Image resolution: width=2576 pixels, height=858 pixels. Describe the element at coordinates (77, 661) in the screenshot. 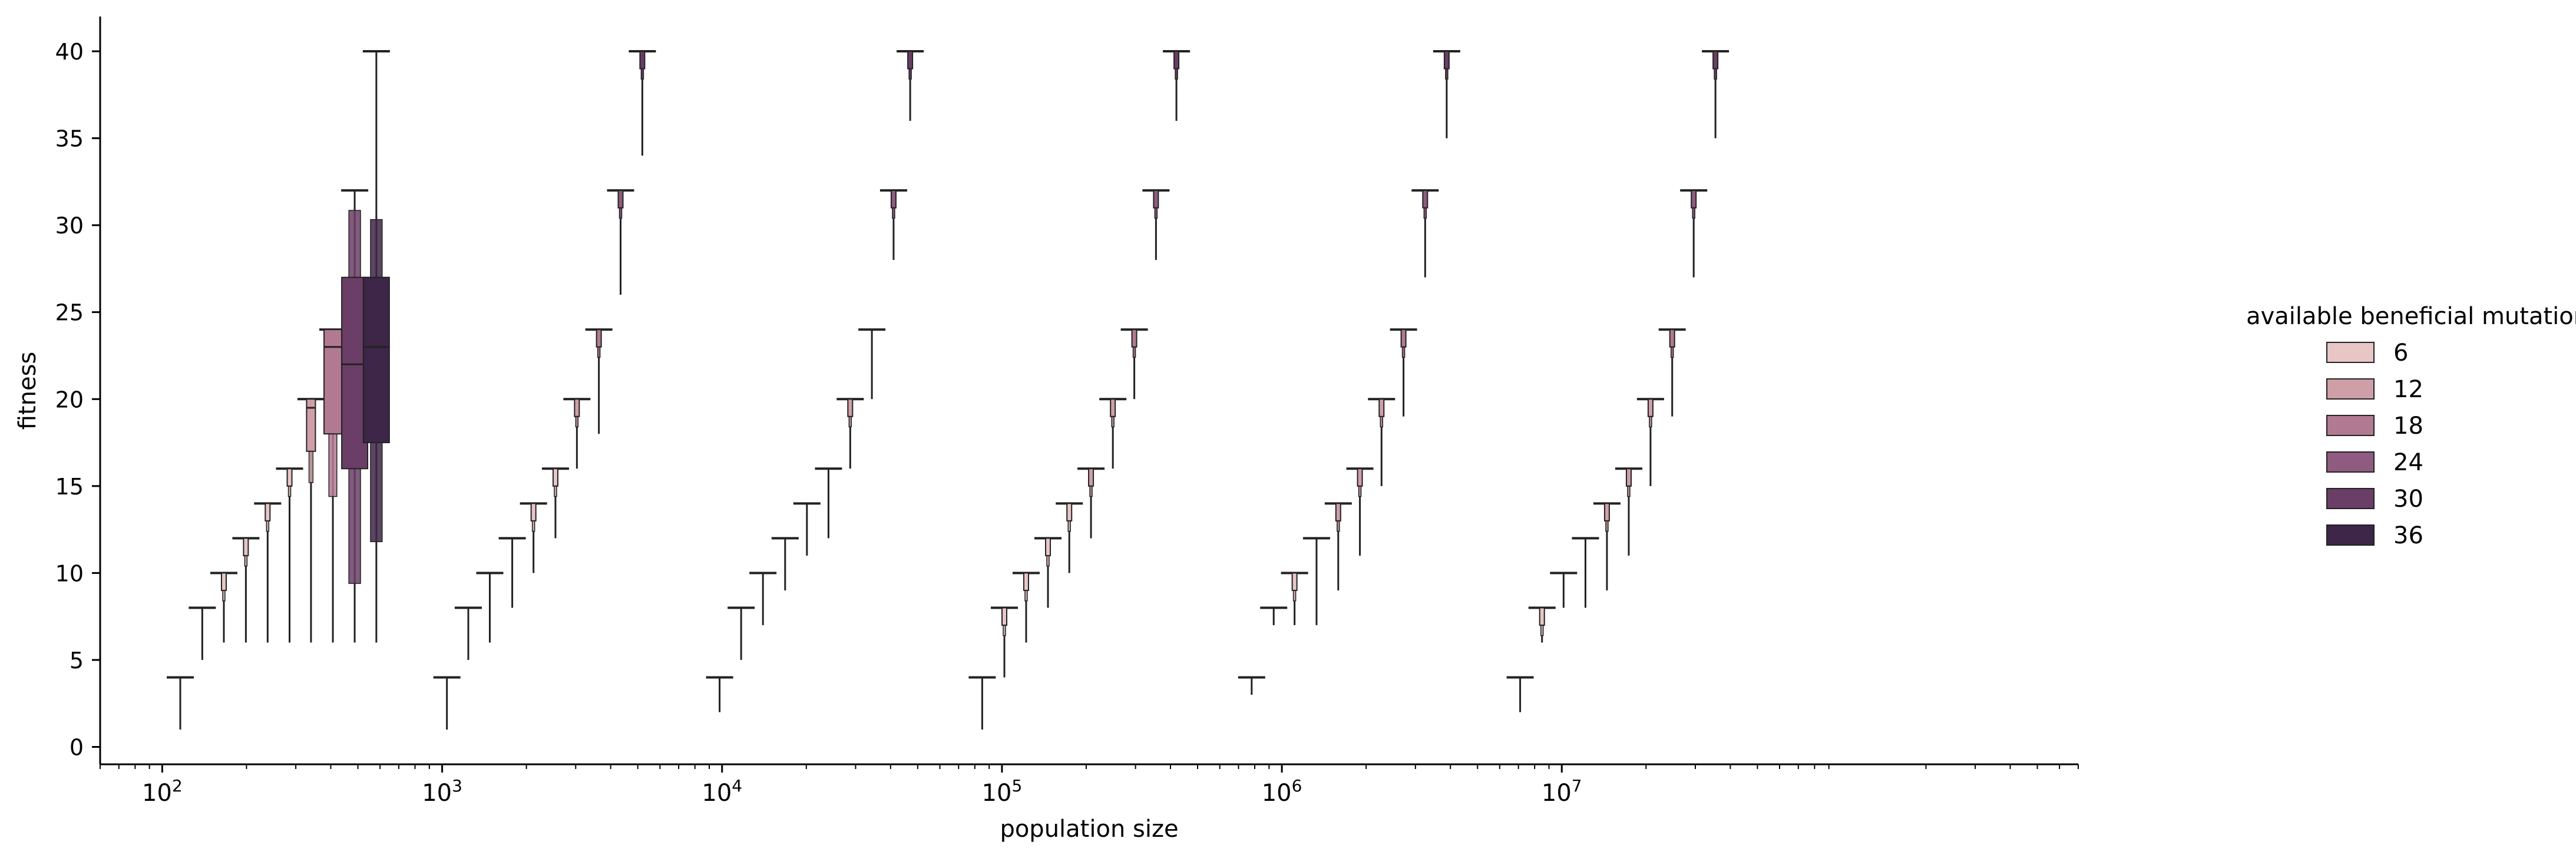

I see `y-tick-label: 5` at that location.